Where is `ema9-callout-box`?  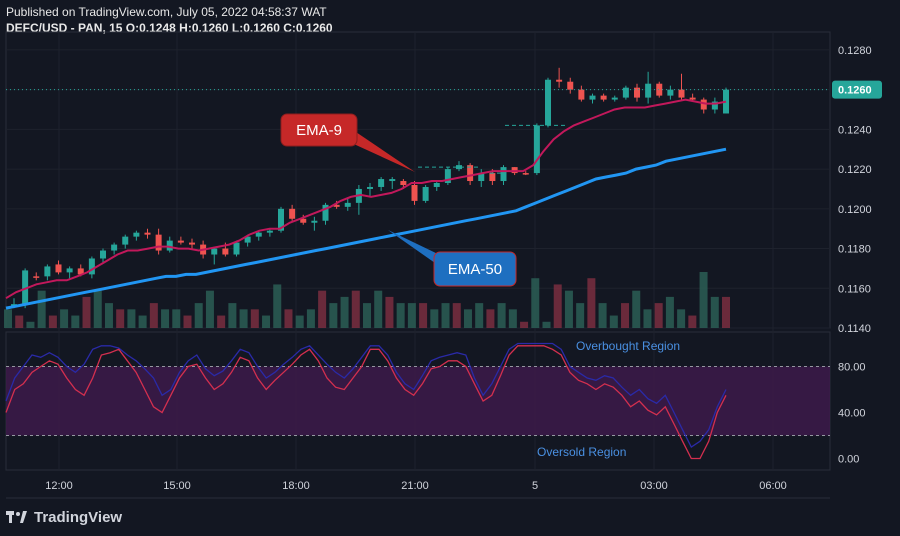
ema9-callout-box is located at coordinates (319, 130).